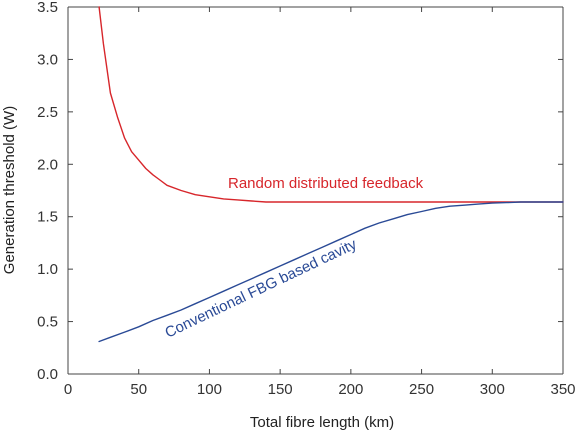 This screenshot has height=432, width=580. Describe the element at coordinates (47, 112) in the screenshot. I see `y-tick-label: 2.5` at that location.